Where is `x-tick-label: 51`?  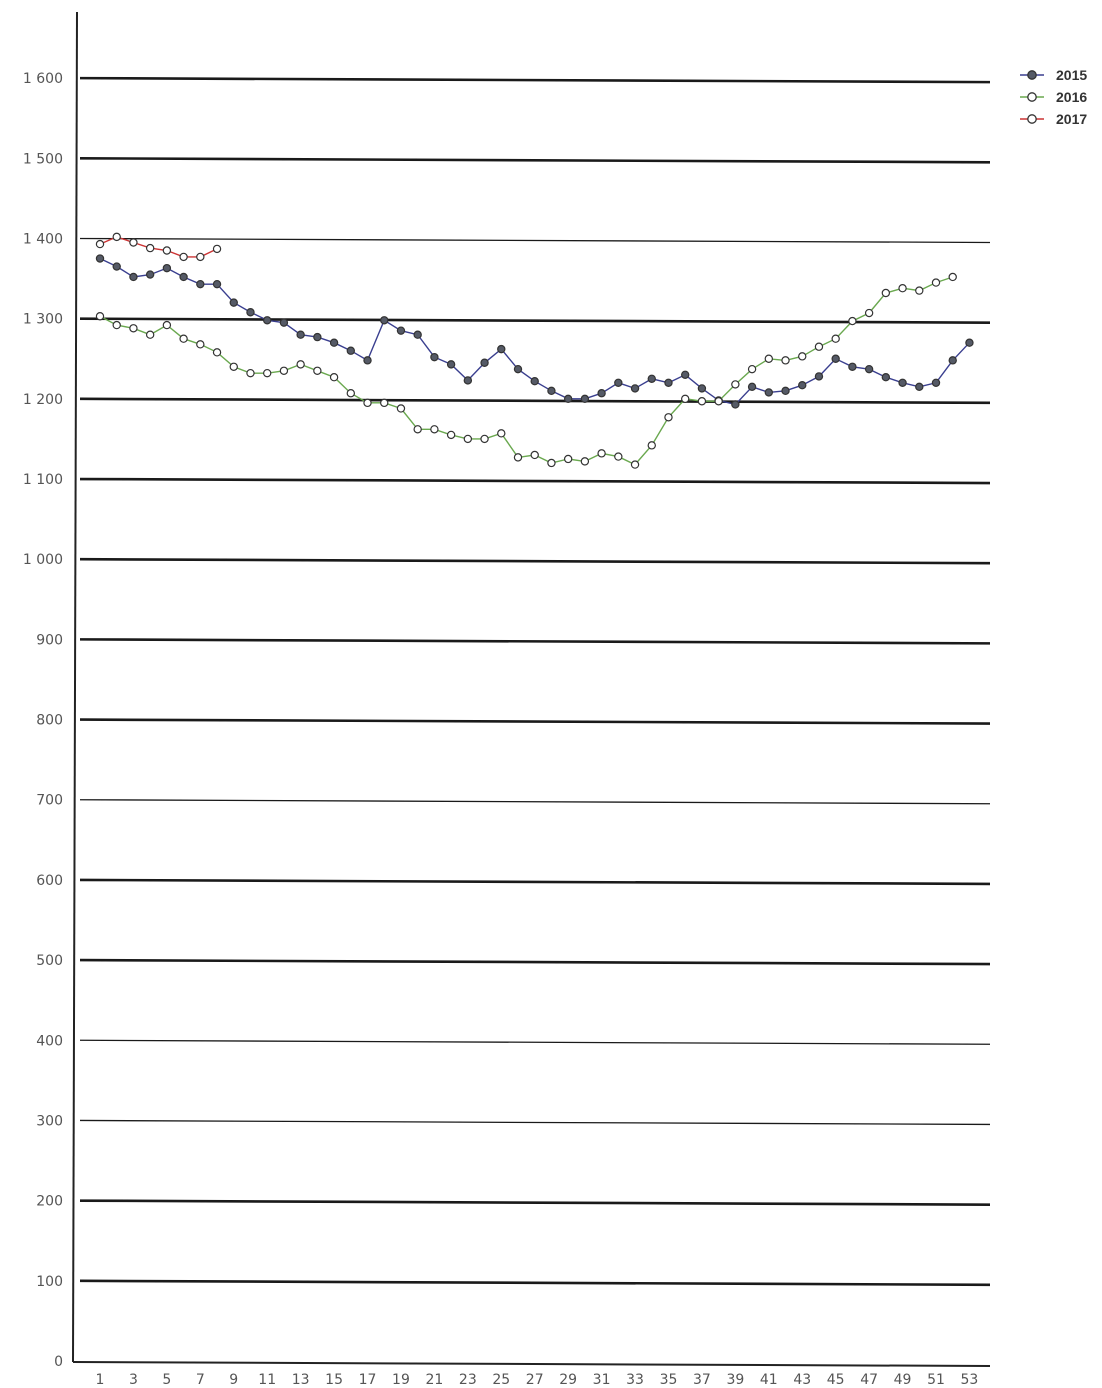
x-tick-label: 51 is located at coordinates (936, 1380).